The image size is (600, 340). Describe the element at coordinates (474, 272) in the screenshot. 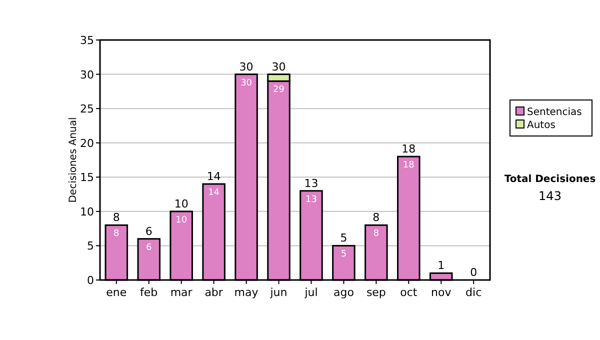

I see `total-label: 0` at that location.